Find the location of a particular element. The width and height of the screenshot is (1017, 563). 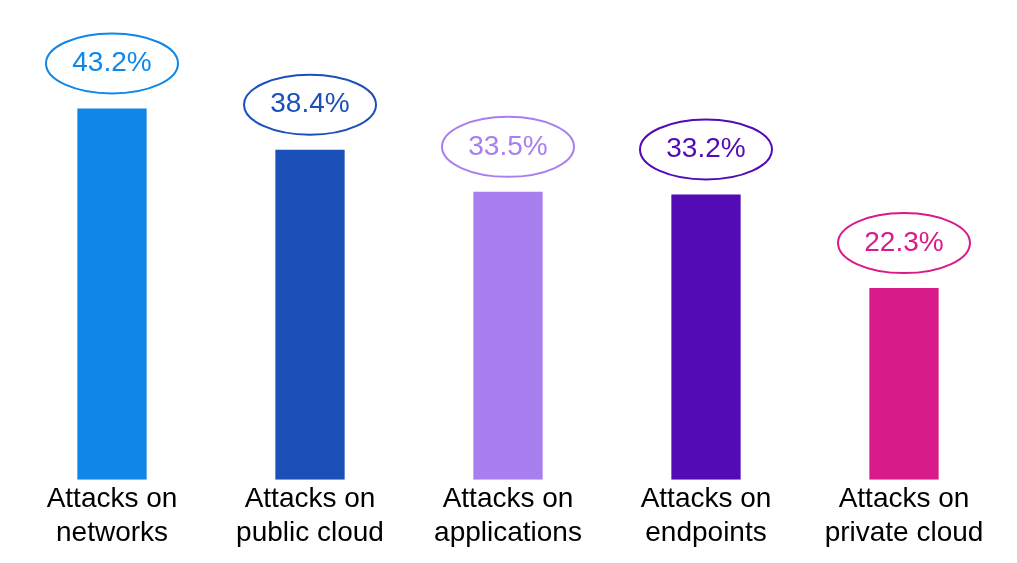

data-label: 22.3% is located at coordinates (904, 241).